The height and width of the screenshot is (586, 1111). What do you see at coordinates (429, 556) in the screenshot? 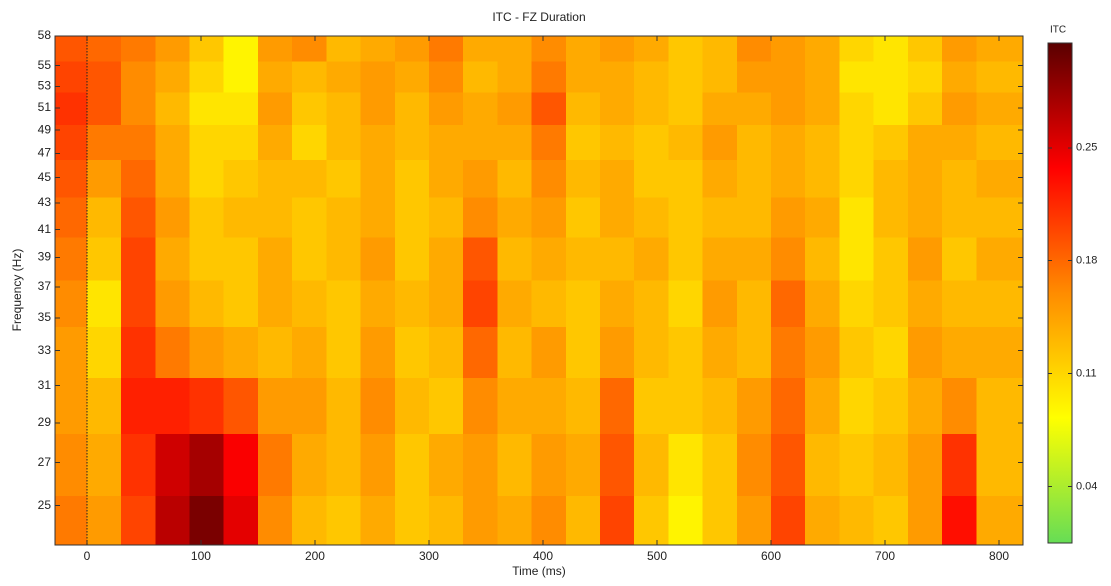
I see `x-tick-label: 300` at bounding box center [429, 556].